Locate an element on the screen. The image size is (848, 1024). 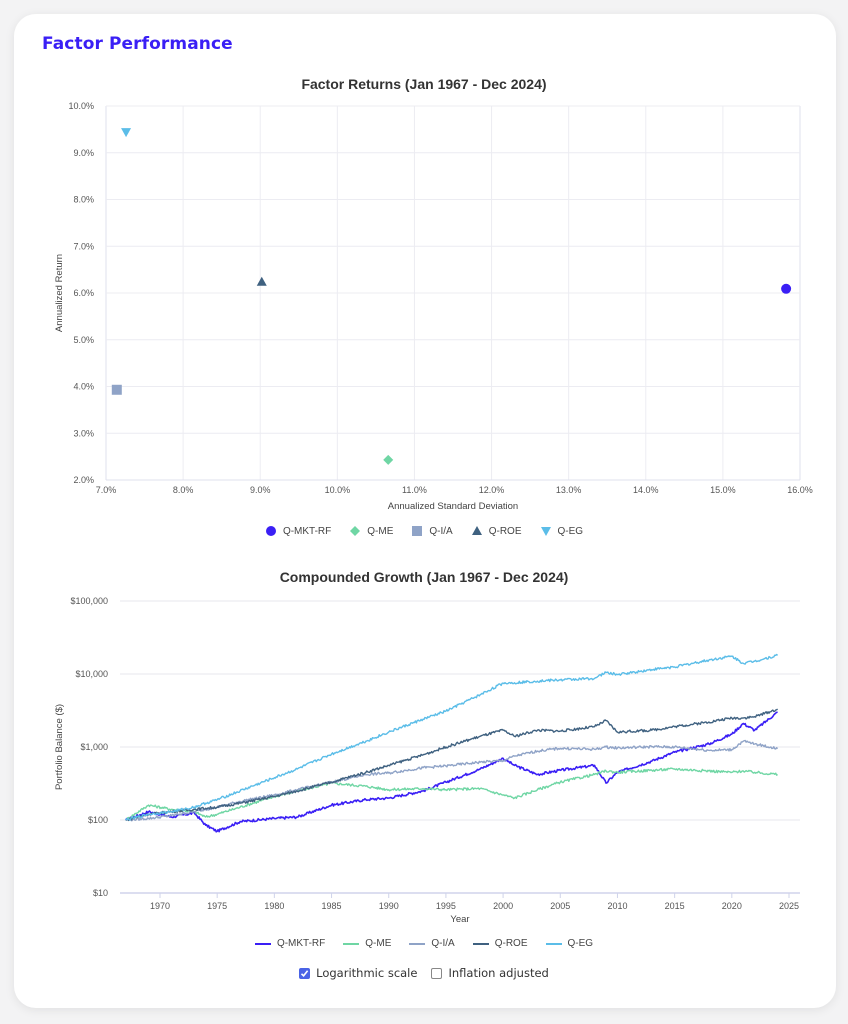
y-axis-label: Annualized Return is located at coordinates (59, 293).